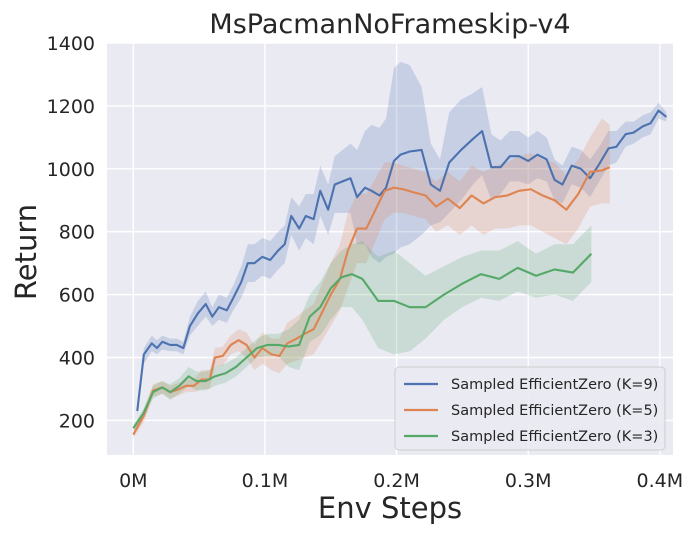 Image resolution: width=684 pixels, height=534 pixels. What do you see at coordinates (77, 233) in the screenshot?
I see `y-tick-label: 800` at bounding box center [77, 233].